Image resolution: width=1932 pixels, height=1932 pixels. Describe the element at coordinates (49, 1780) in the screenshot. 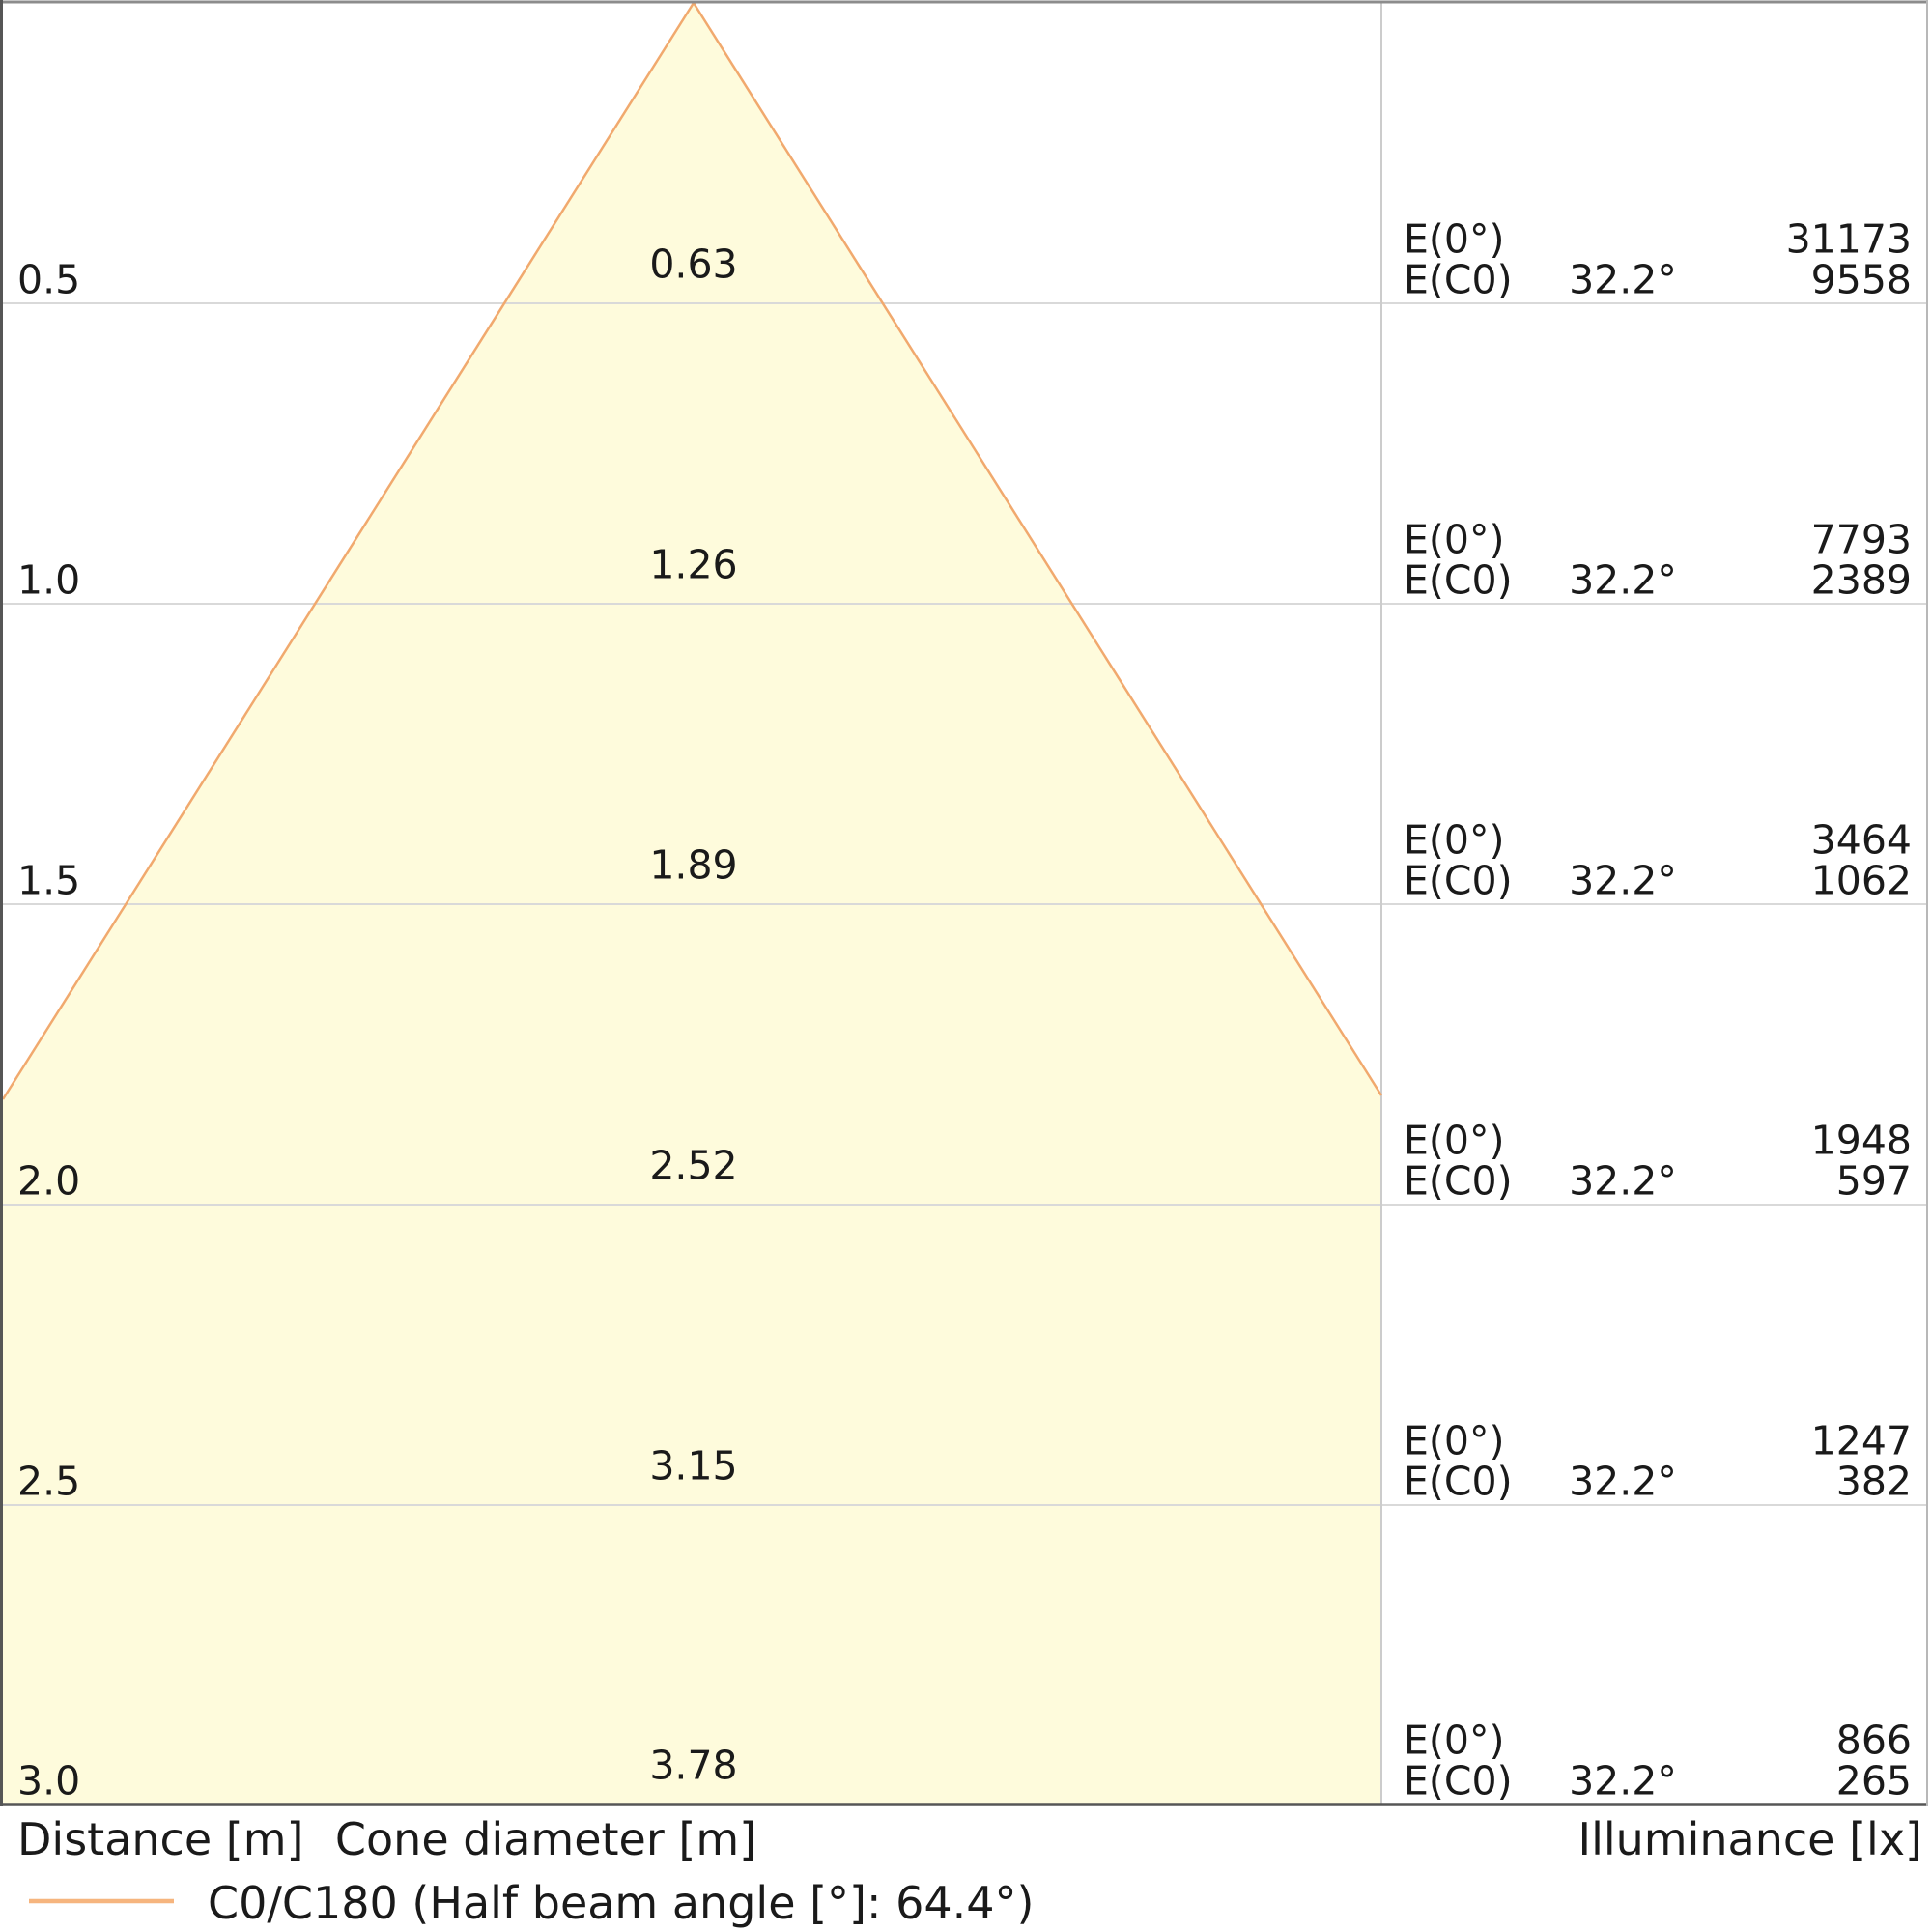

I see `distance-value: 3.0` at that location.